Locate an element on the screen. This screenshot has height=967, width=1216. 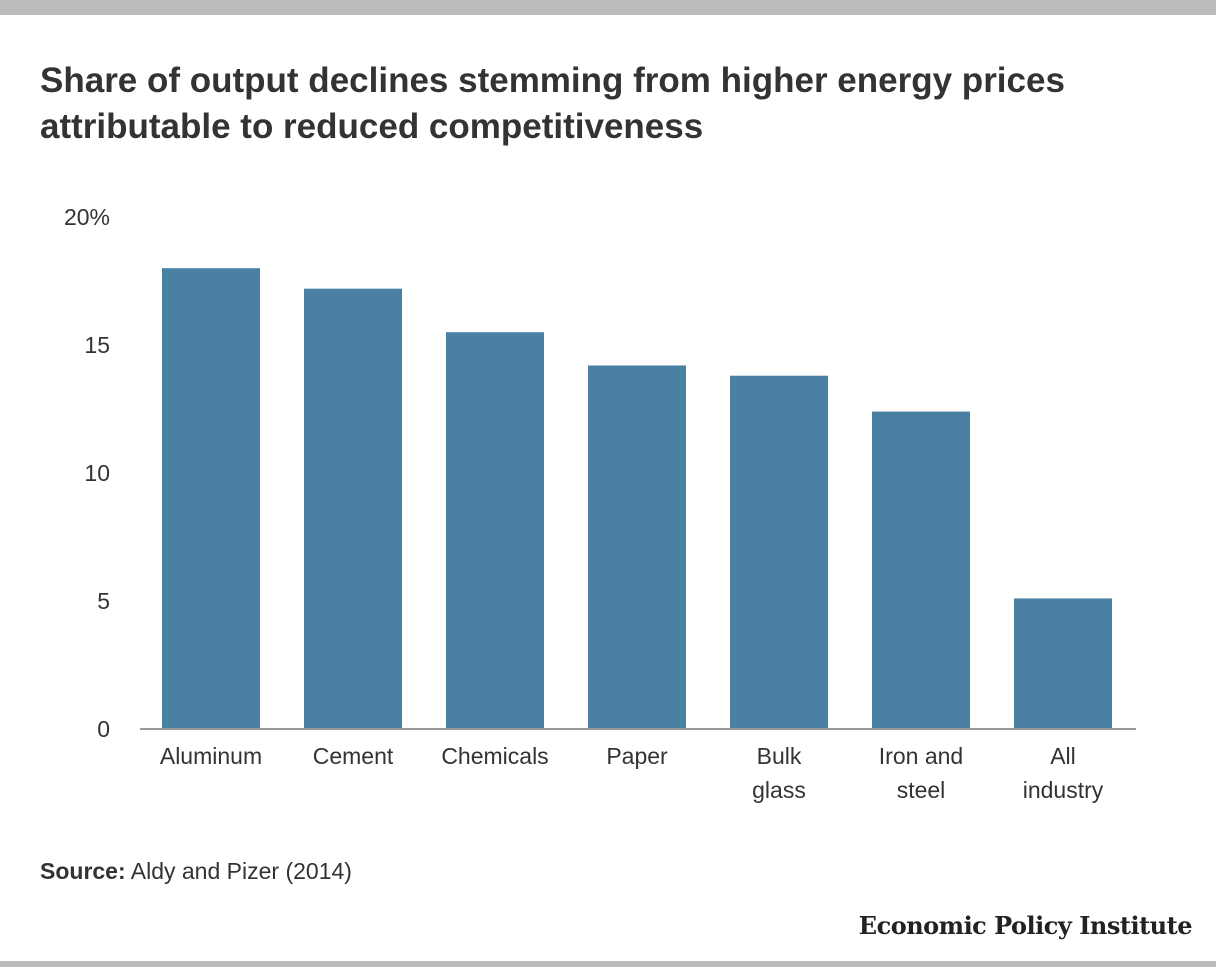
x-category-label-line: Iron and is located at coordinates (921, 756).